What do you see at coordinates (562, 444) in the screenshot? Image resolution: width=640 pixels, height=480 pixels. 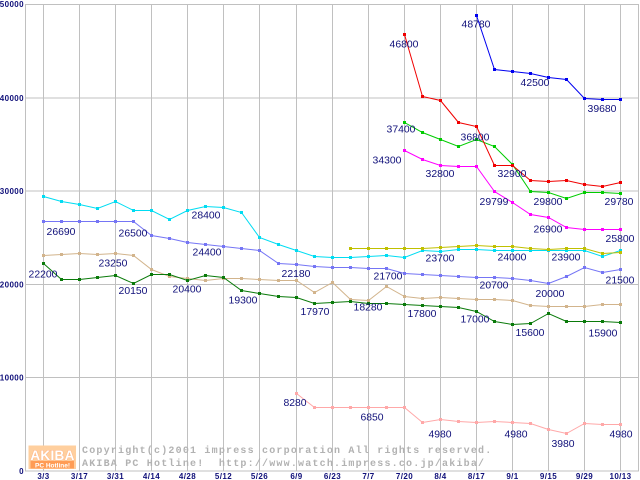 I see `svg-text: 3980` at bounding box center [562, 444].